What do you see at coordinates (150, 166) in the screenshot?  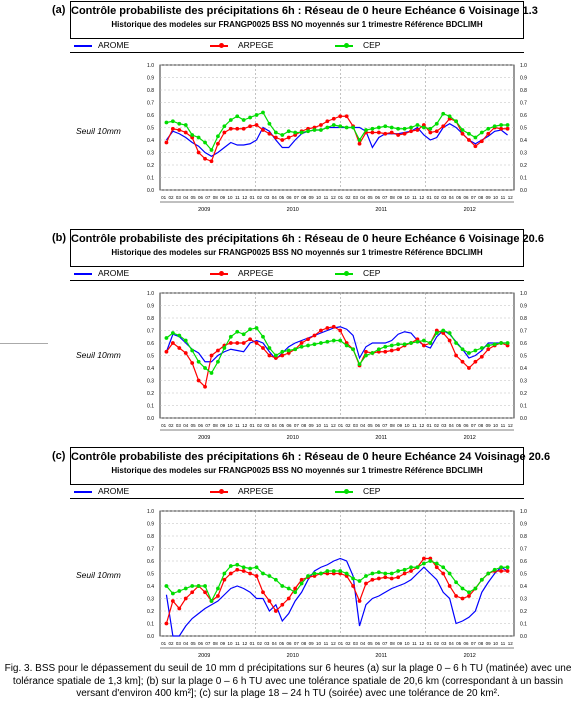 I see `y-tick-label-left: 0.2` at bounding box center [150, 166].